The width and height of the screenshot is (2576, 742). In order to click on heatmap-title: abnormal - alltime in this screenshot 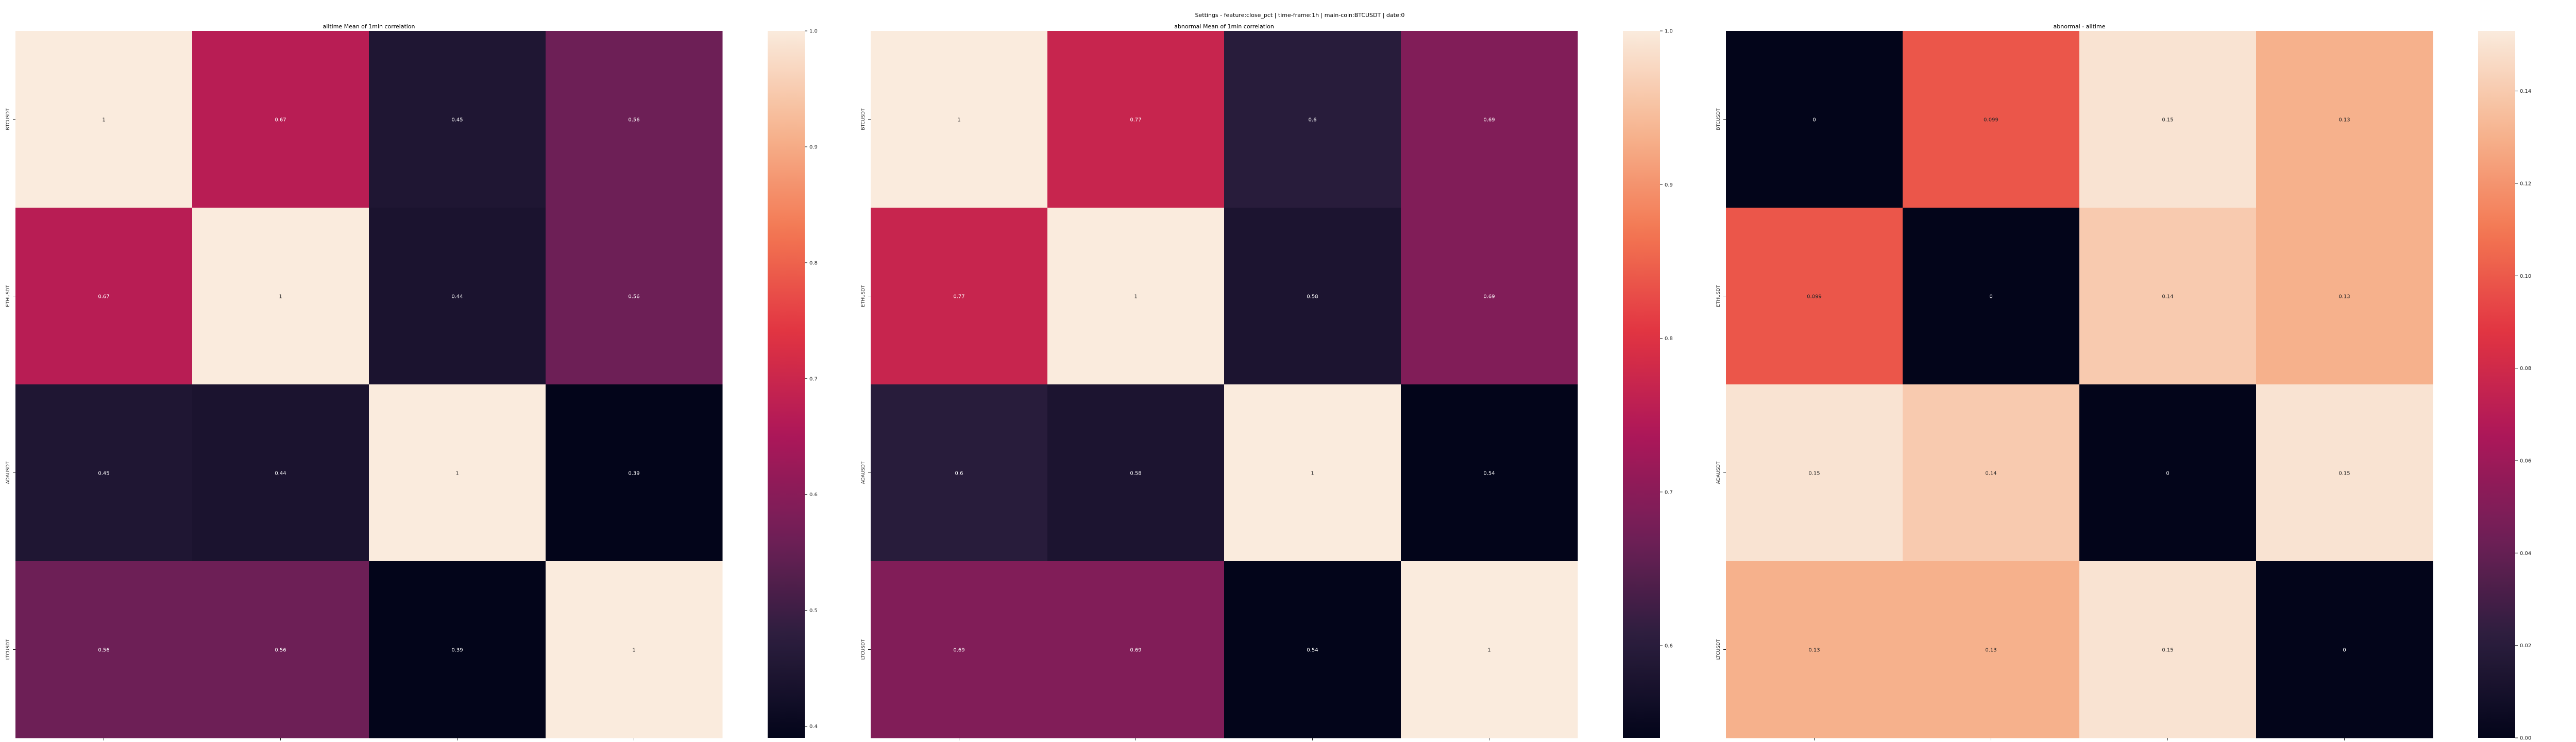, I will do `click(2080, 26)`.